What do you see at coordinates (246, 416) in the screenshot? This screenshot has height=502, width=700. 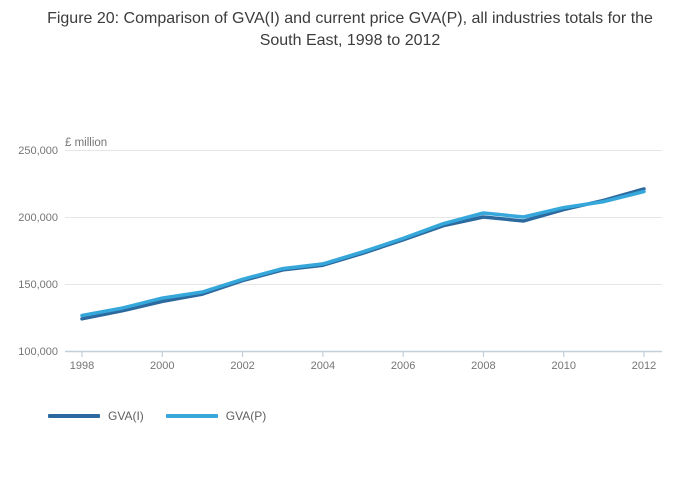 I see `legend-label-gva-p: GVA(P)` at bounding box center [246, 416].